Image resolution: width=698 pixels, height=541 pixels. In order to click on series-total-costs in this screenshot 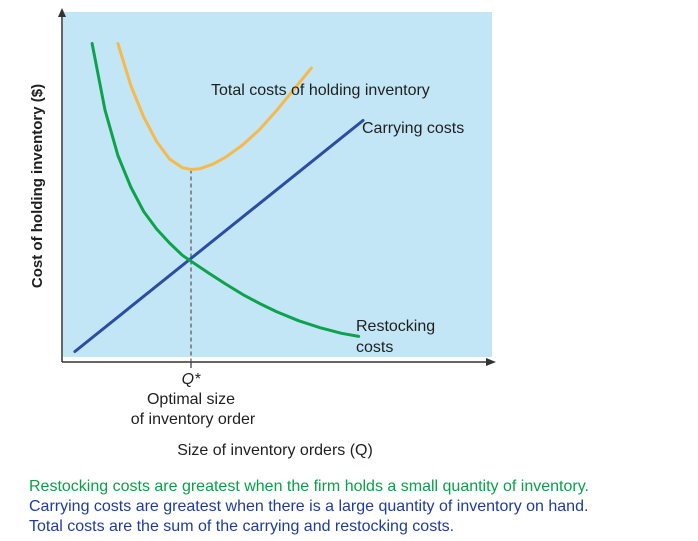, I will do `click(214, 106)`.